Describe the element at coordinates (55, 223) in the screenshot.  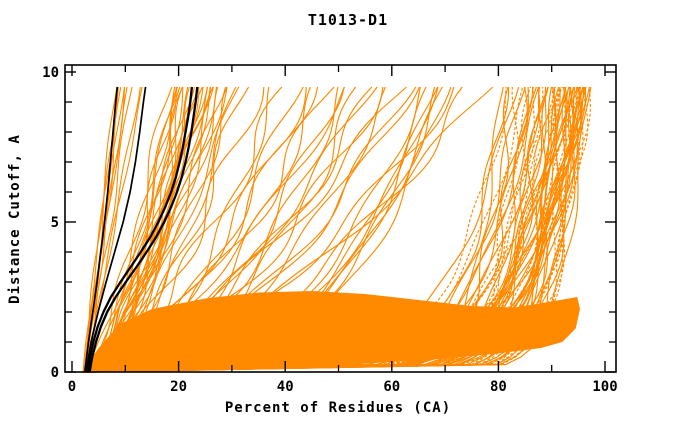
I see `y-tick-label: 5` at that location.